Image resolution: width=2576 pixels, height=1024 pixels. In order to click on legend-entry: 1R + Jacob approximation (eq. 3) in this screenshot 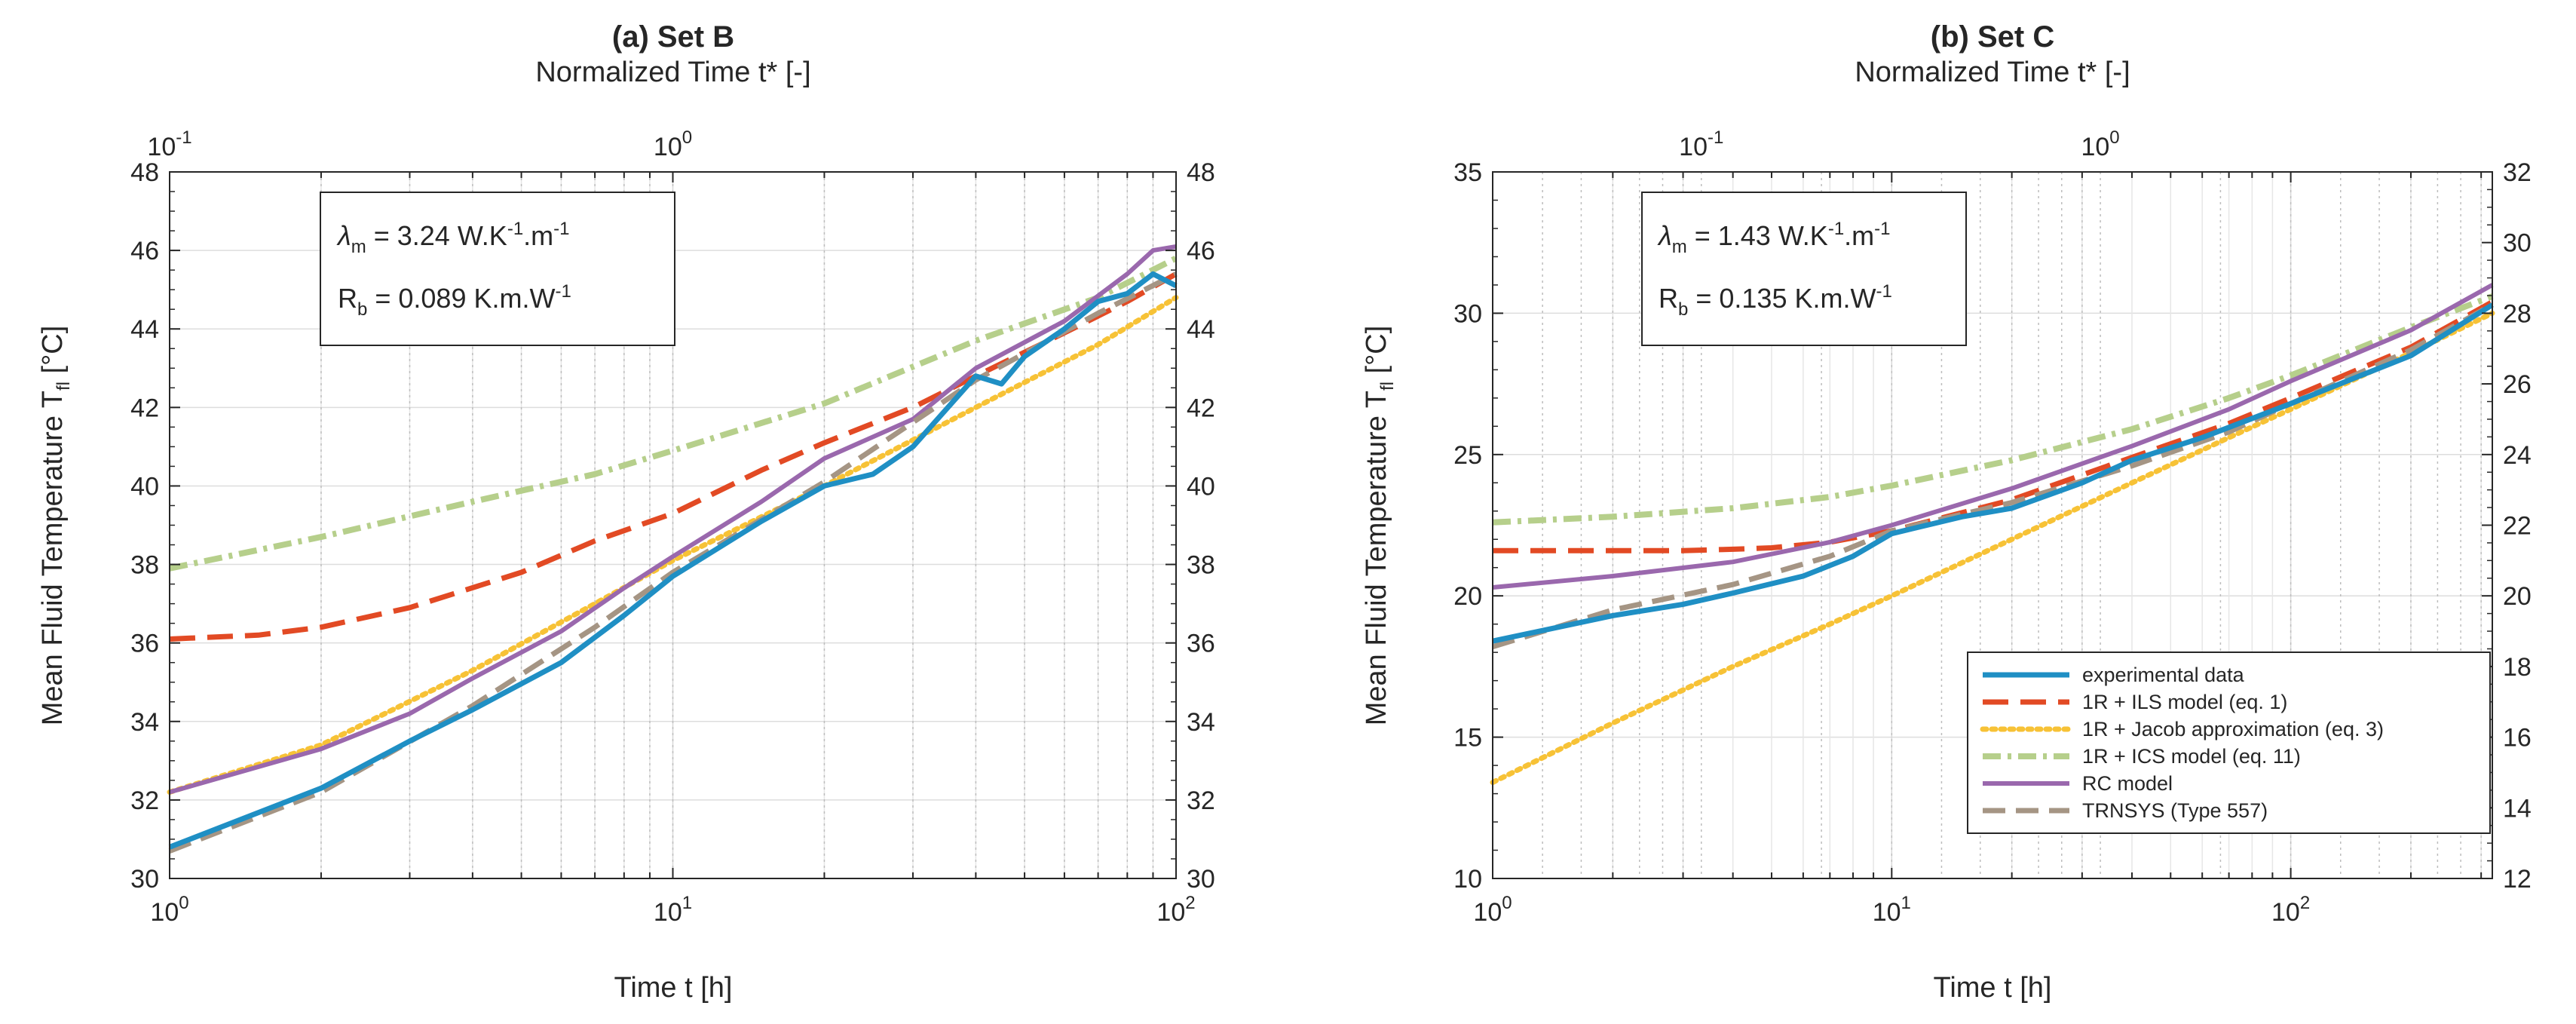, I will do `click(2233, 729)`.